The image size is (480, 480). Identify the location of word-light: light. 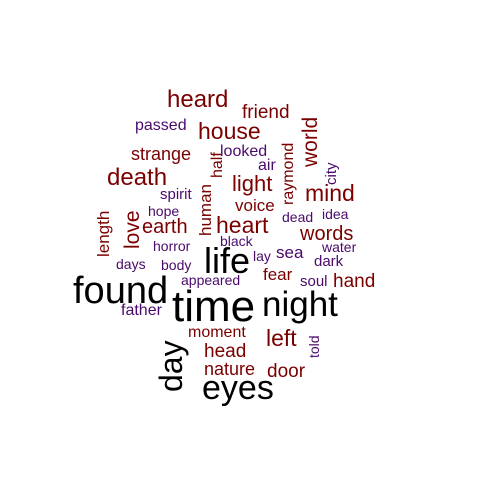
(252, 183).